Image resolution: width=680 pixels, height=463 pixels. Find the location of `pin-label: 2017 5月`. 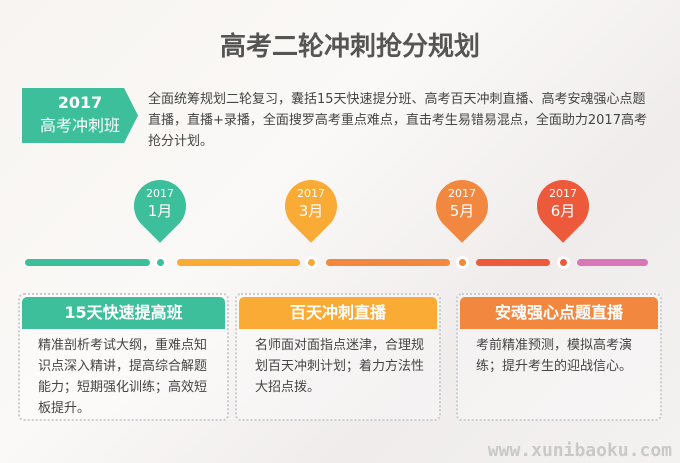

pin-label: 2017 5月 is located at coordinates (462, 204).